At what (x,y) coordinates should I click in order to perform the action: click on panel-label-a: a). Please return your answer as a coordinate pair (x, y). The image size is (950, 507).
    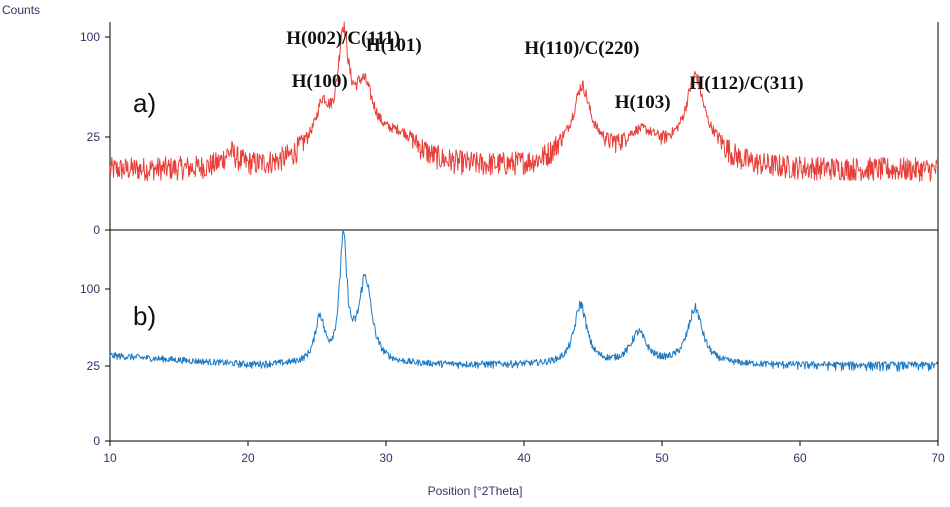
    Looking at the image, I should click on (144, 103).